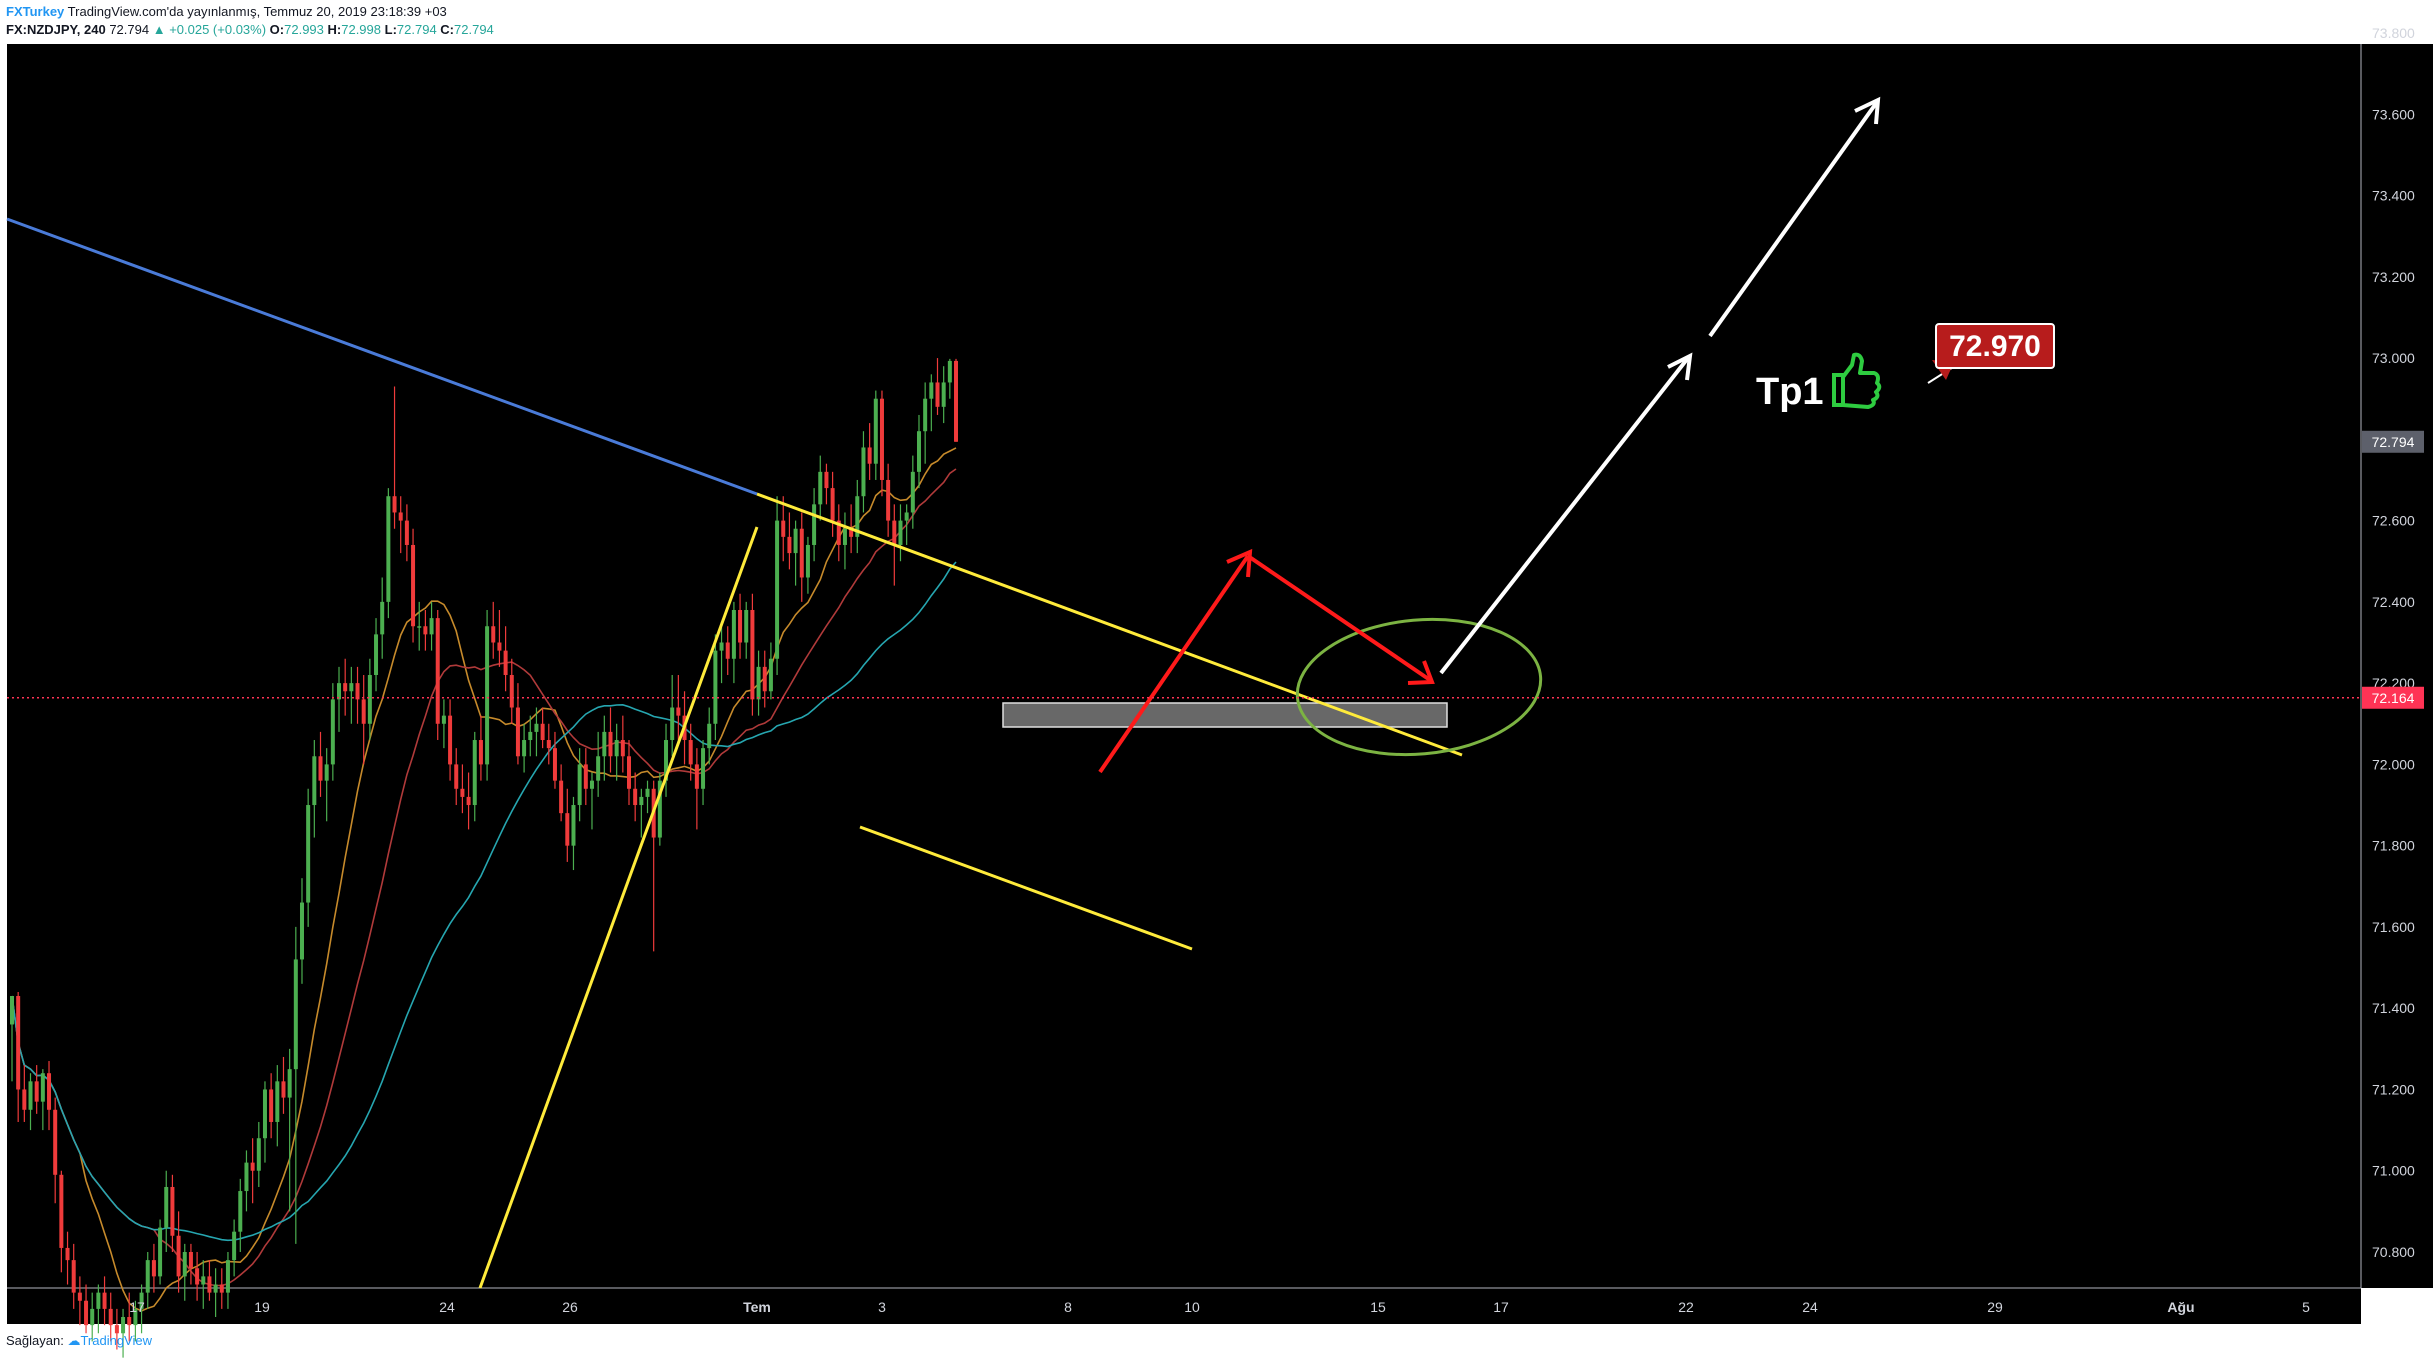 The width and height of the screenshot is (2433, 1358). What do you see at coordinates (1184, 1306) in the screenshot?
I see `time-axis` at bounding box center [1184, 1306].